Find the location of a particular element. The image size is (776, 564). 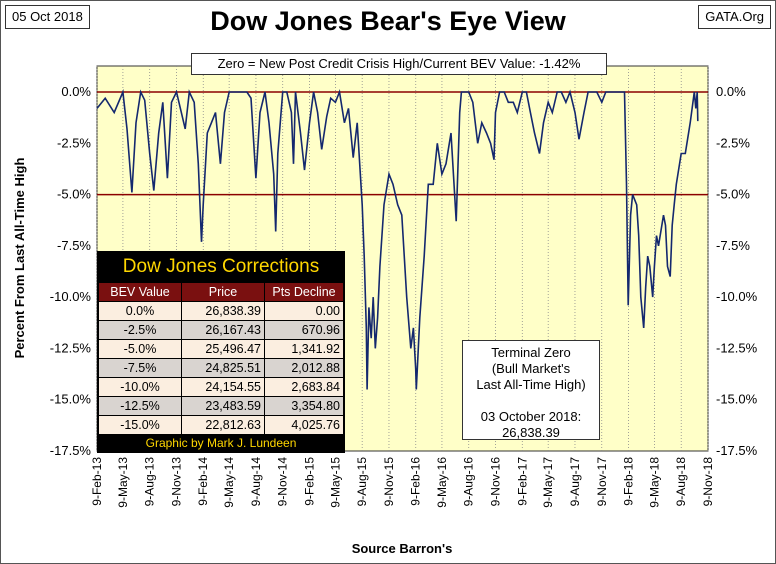

x-tick-label: 9-Aug-15 is located at coordinates (362, 482).